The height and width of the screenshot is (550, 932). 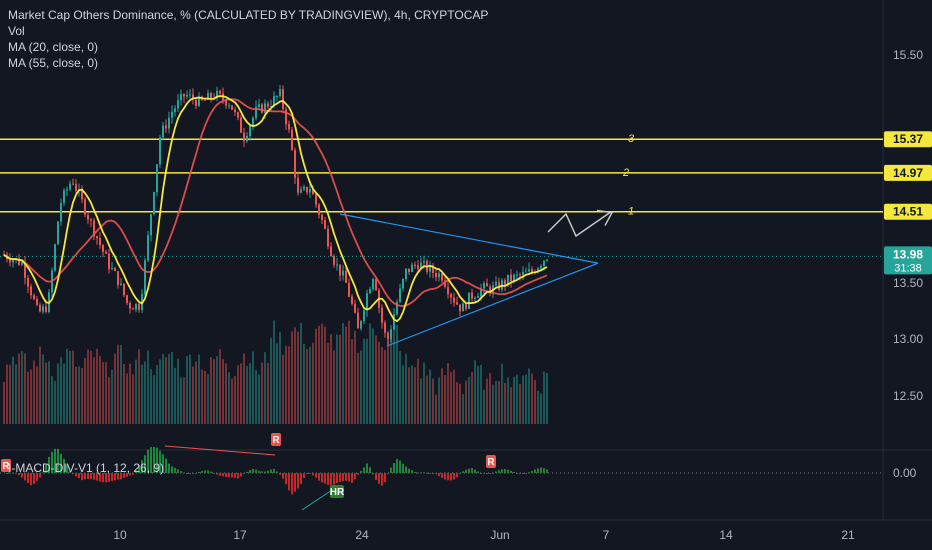 What do you see at coordinates (86, 468) in the screenshot?
I see `indicator-title: I-MACD-DIV-V1 (1, 12, 26, 9)` at bounding box center [86, 468].